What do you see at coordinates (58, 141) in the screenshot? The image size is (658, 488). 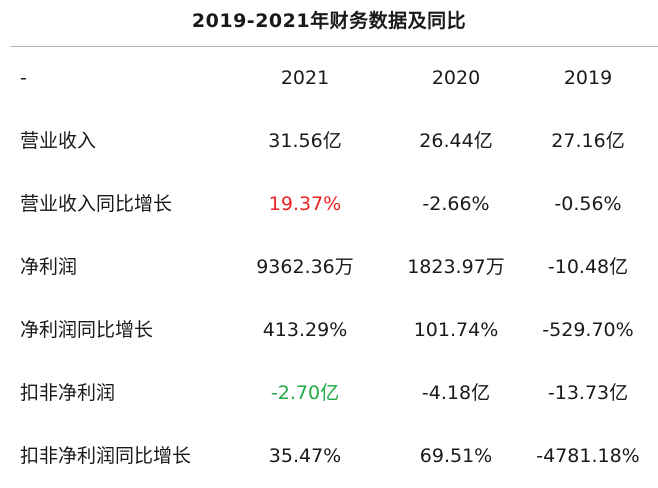 I see `row-label: 营业收入` at bounding box center [58, 141].